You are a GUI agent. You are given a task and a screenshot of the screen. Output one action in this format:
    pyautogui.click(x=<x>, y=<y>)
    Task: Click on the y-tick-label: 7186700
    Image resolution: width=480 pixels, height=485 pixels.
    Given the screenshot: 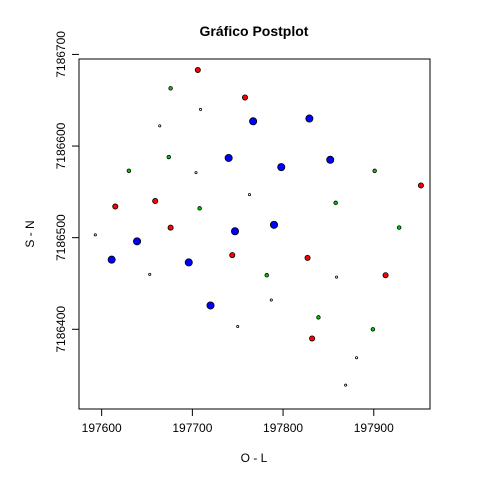 What is the action you would take?
    pyautogui.click(x=61, y=54)
    